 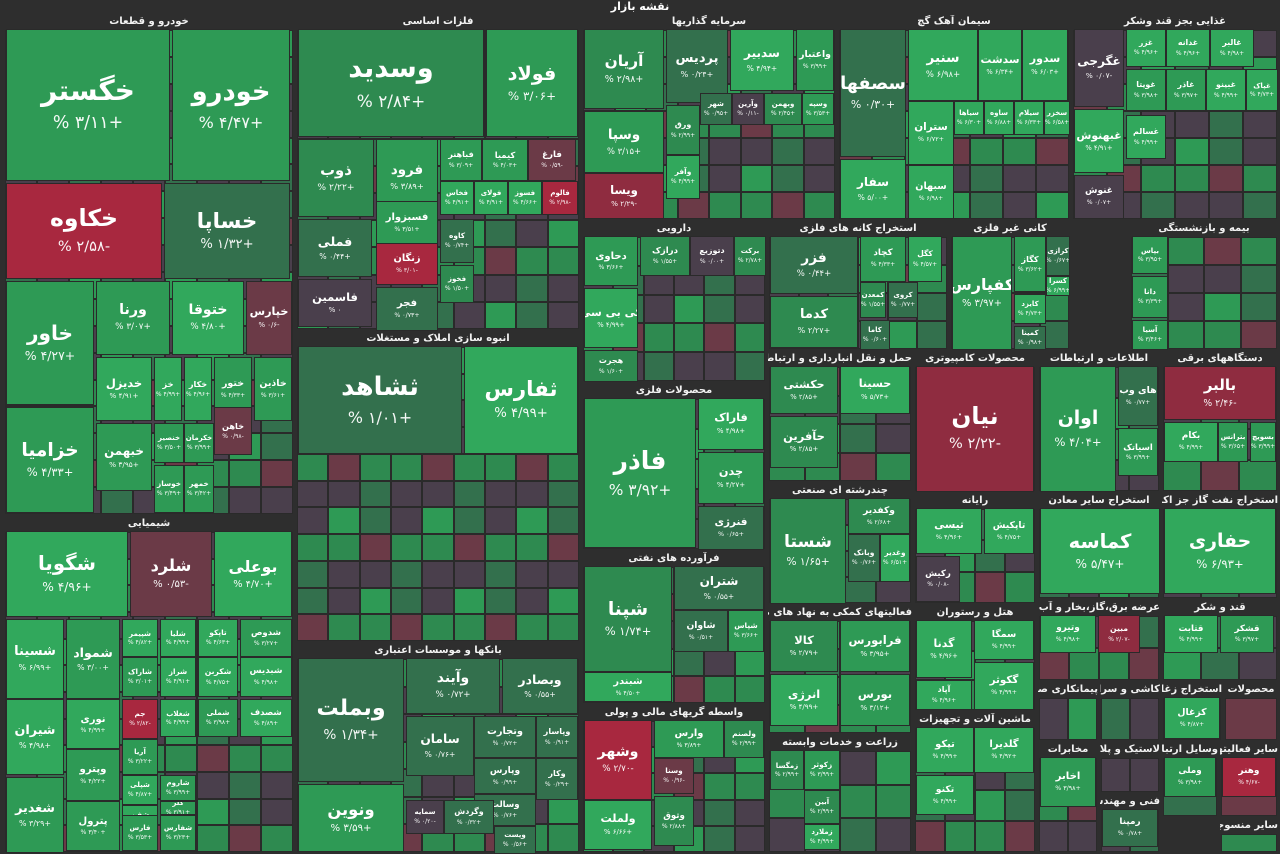 I want to click on tile-سدور: سدور +۶/۰۳ %, so click(x=1045, y=65).